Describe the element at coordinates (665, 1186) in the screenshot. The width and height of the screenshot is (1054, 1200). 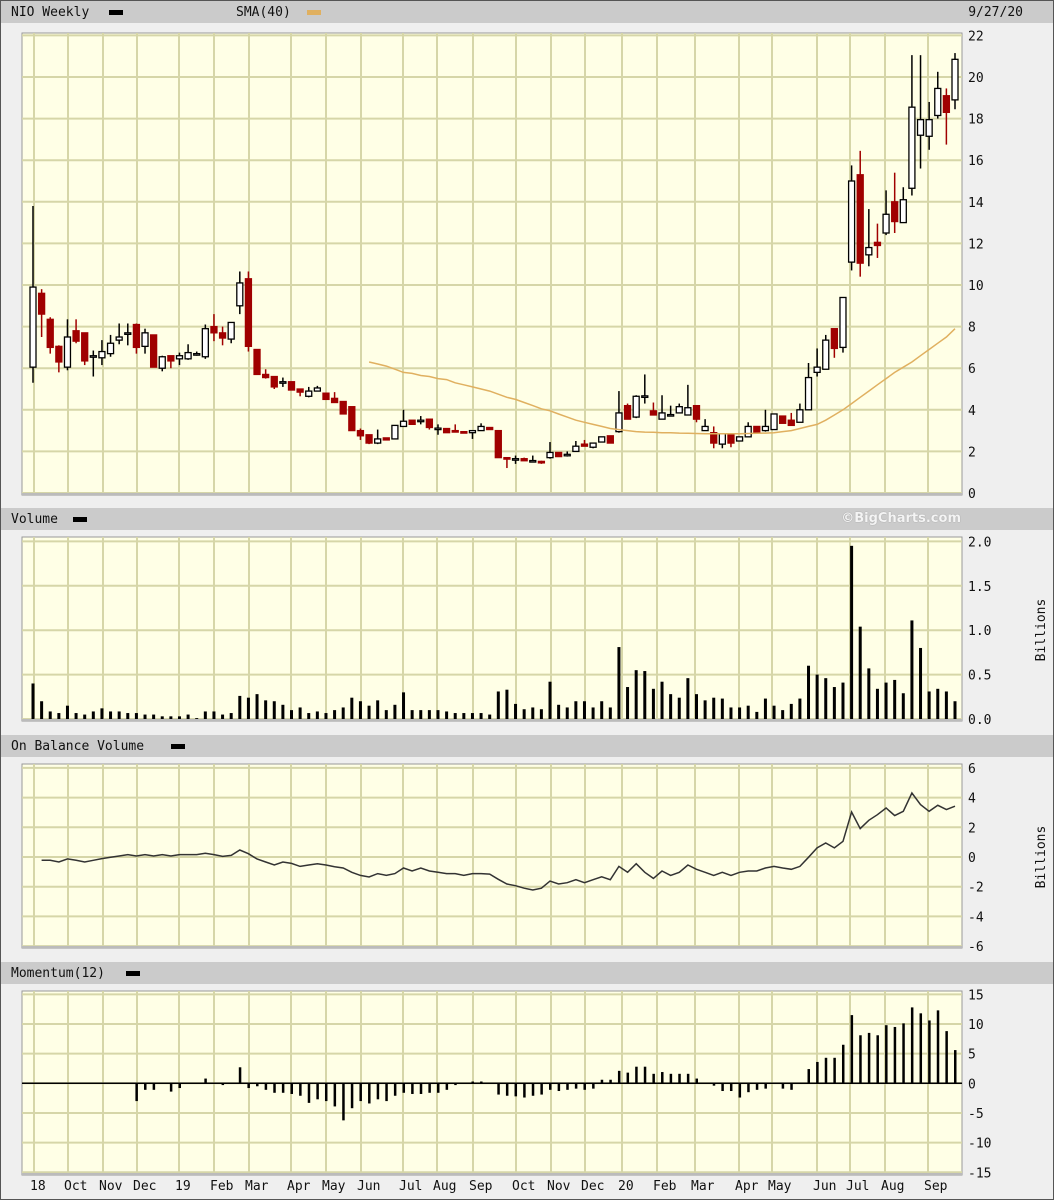
I see `x-tick-label: Feb` at that location.